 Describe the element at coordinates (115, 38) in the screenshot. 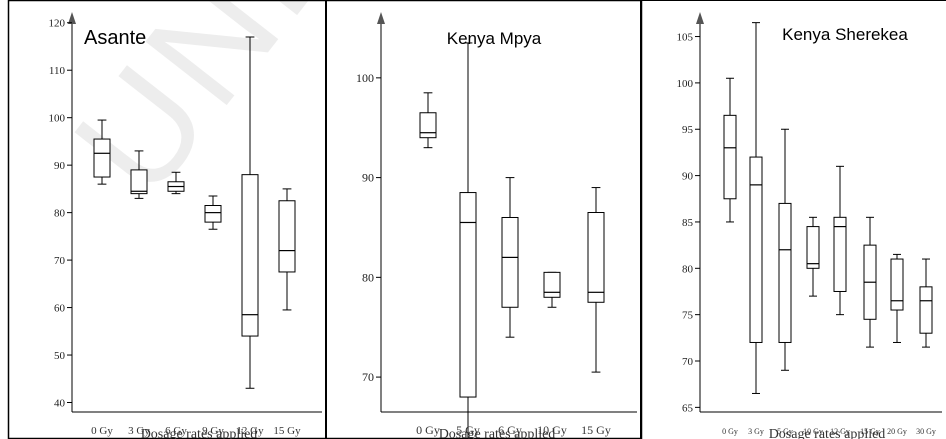

I see `chart-title: Asante` at that location.